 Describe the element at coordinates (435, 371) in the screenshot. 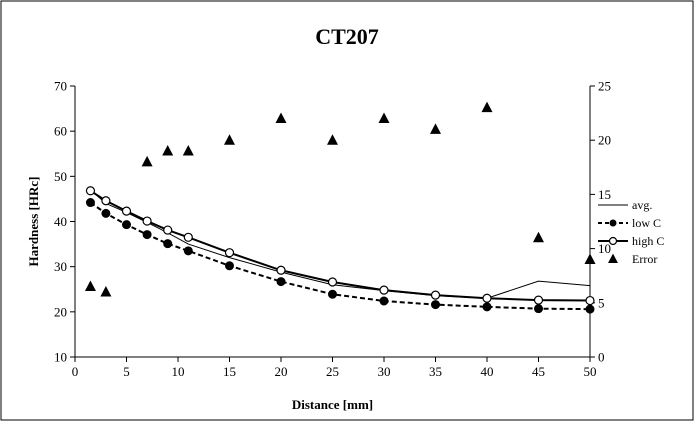

I see `x-tick-label: 35` at that location.